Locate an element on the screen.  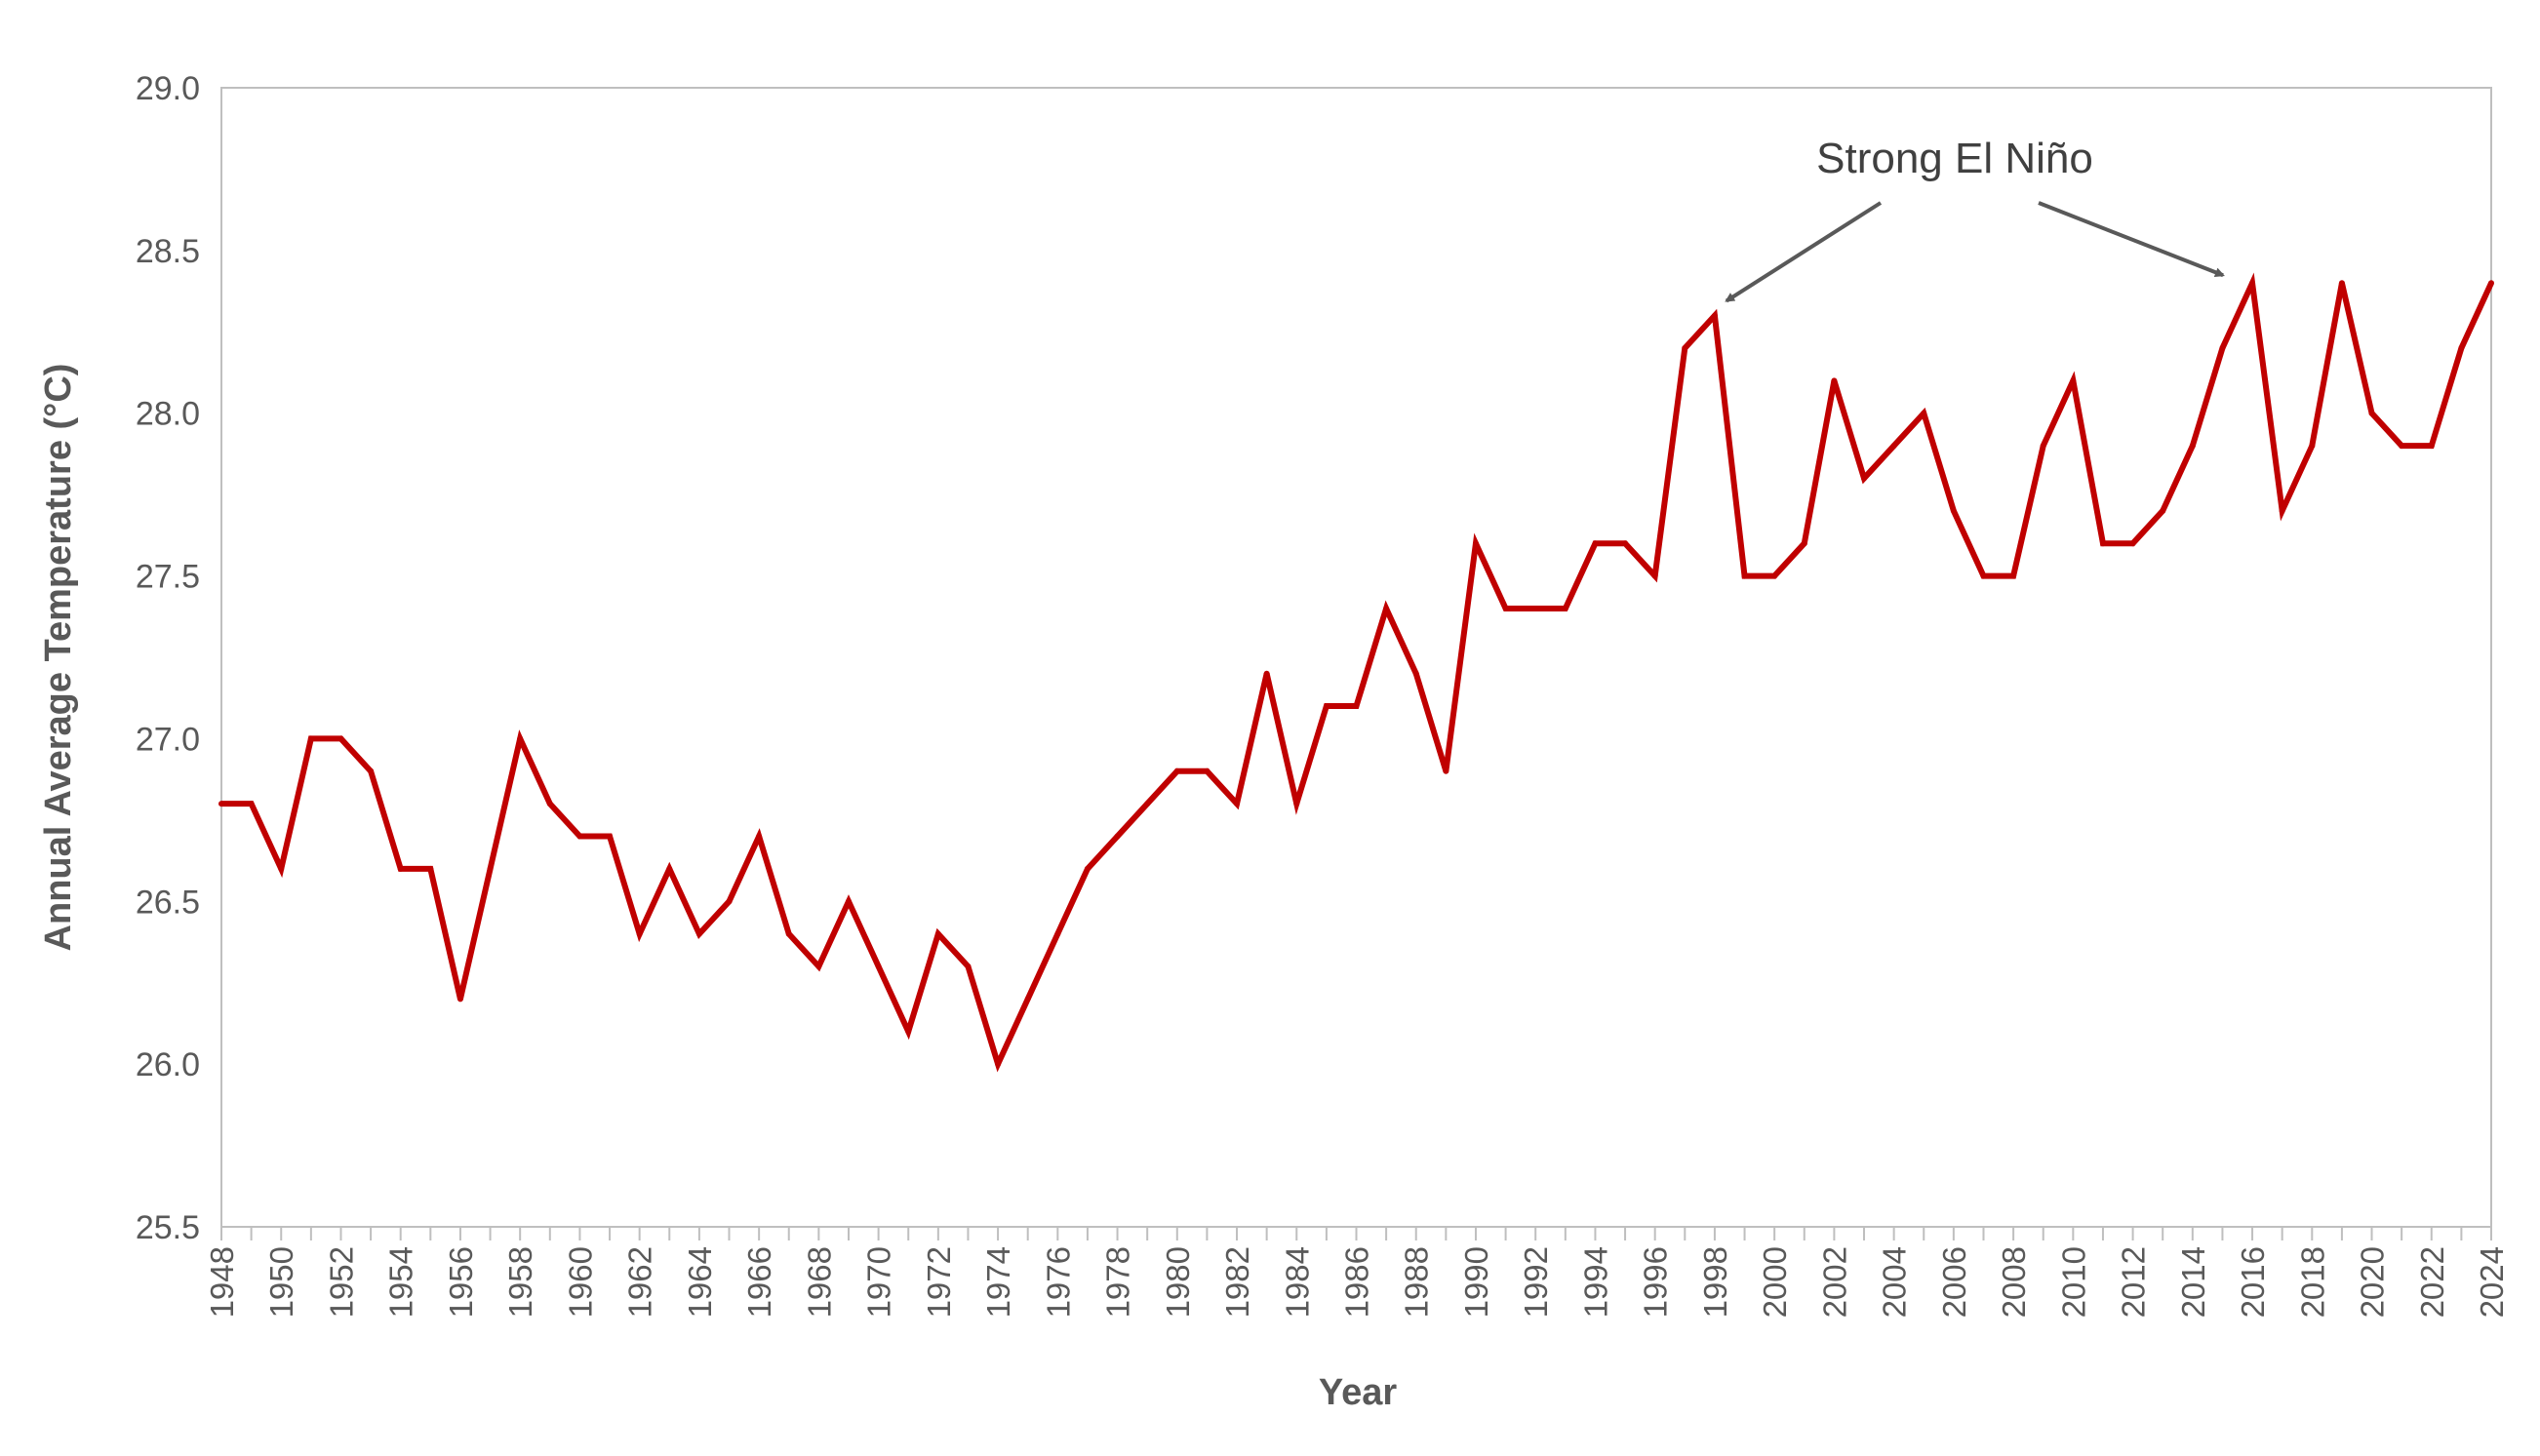
y-tick-label: 27.0 is located at coordinates (168, 739).